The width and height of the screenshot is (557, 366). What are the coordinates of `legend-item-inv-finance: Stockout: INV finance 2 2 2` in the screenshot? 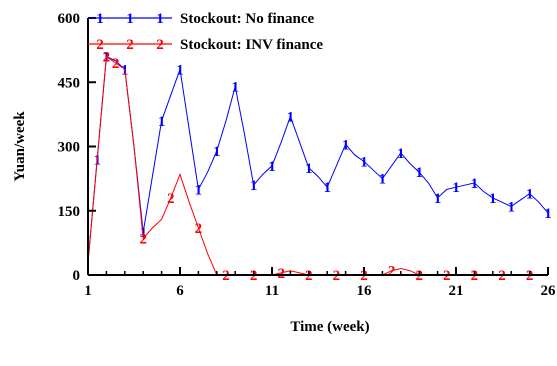 It's located at (205, 45).